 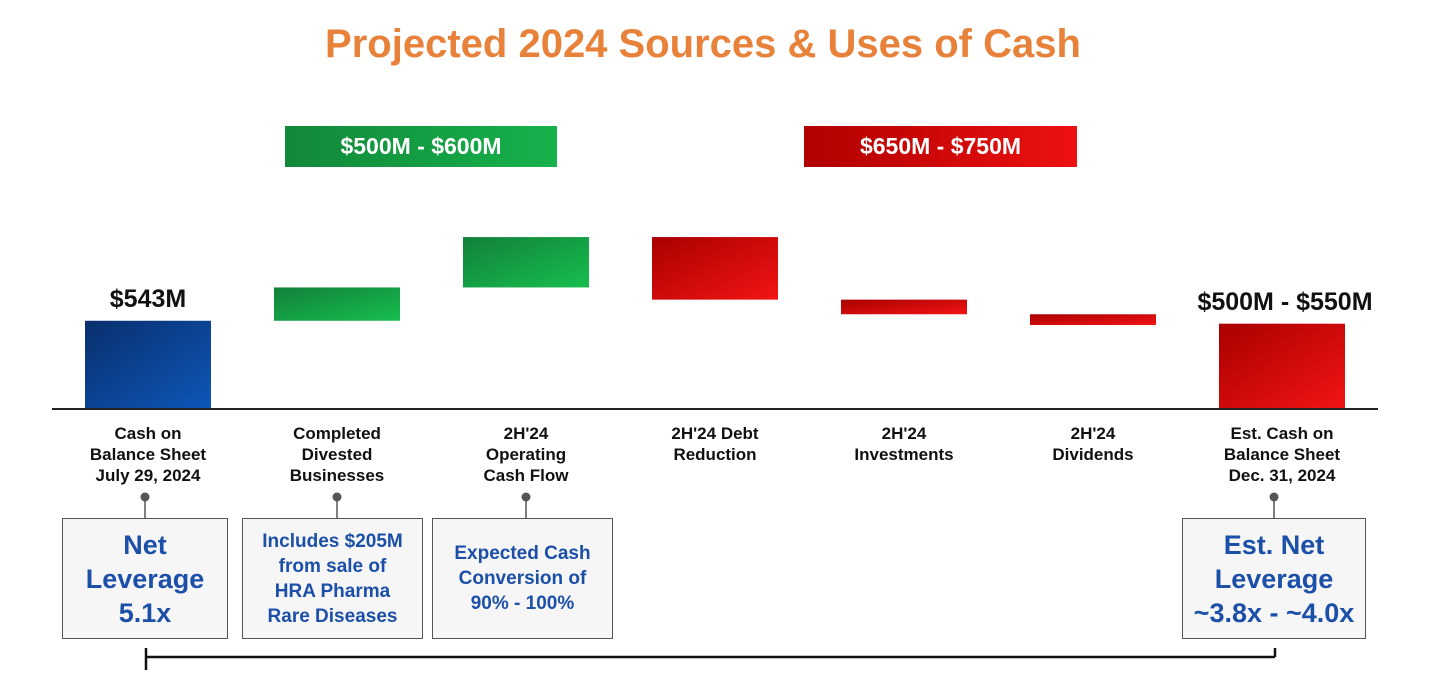 I want to click on category-label-7: Est. Cash on Balance Sheet Dec. 31, 2024, so click(x=1282, y=454).